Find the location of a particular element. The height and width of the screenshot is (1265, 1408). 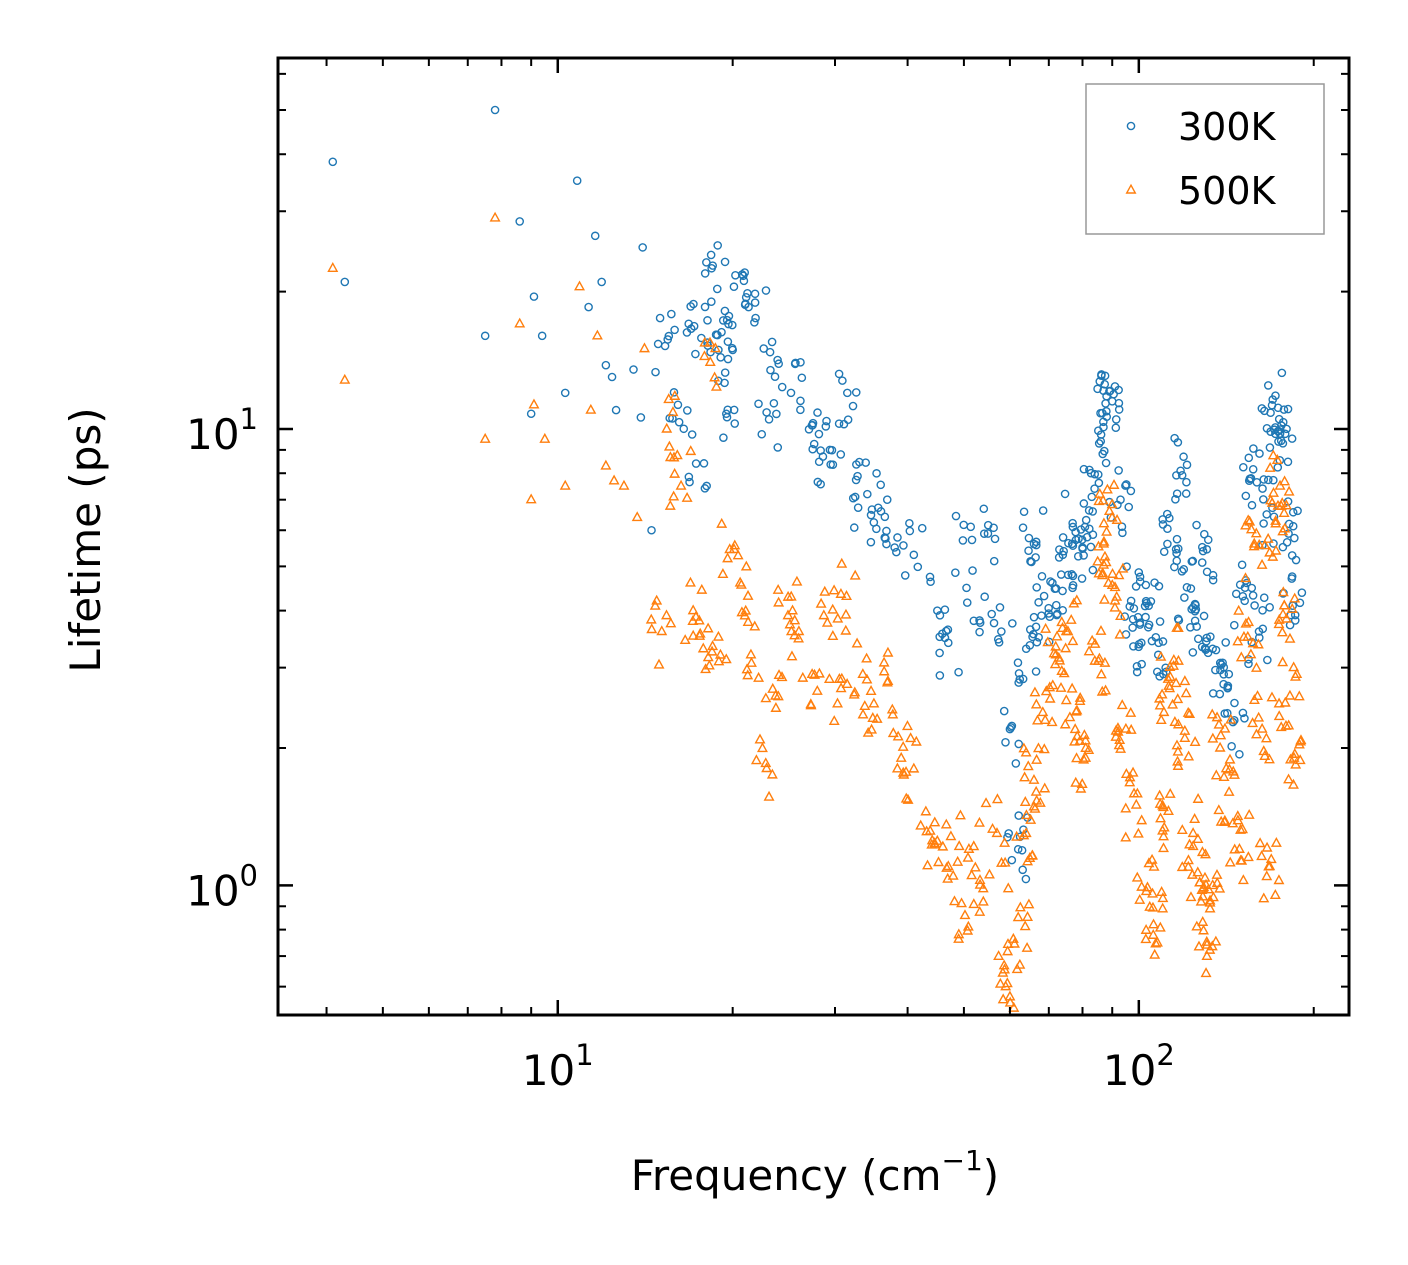

legend-label-500K: 500K is located at coordinates (1227, 191).